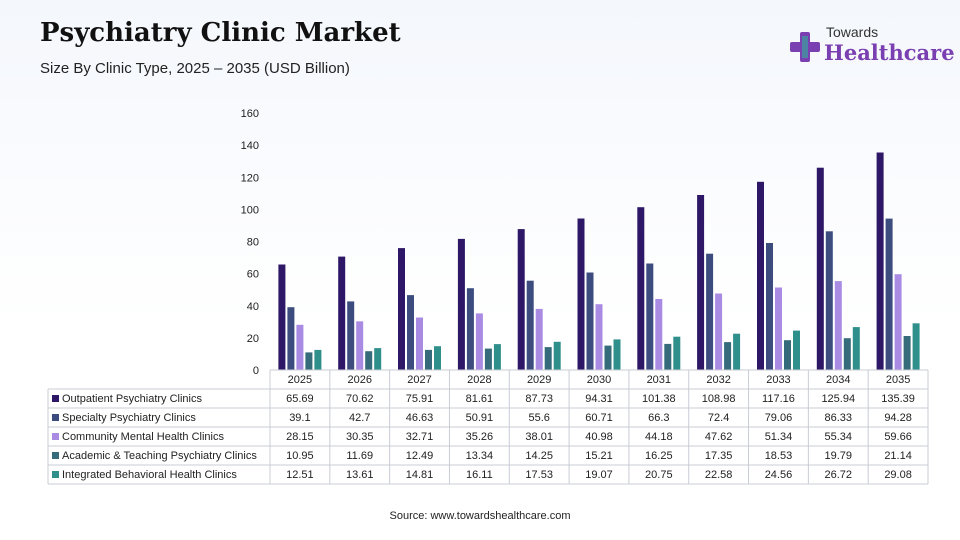 This screenshot has width=960, height=540. I want to click on data-label: 24.56, so click(779, 475).